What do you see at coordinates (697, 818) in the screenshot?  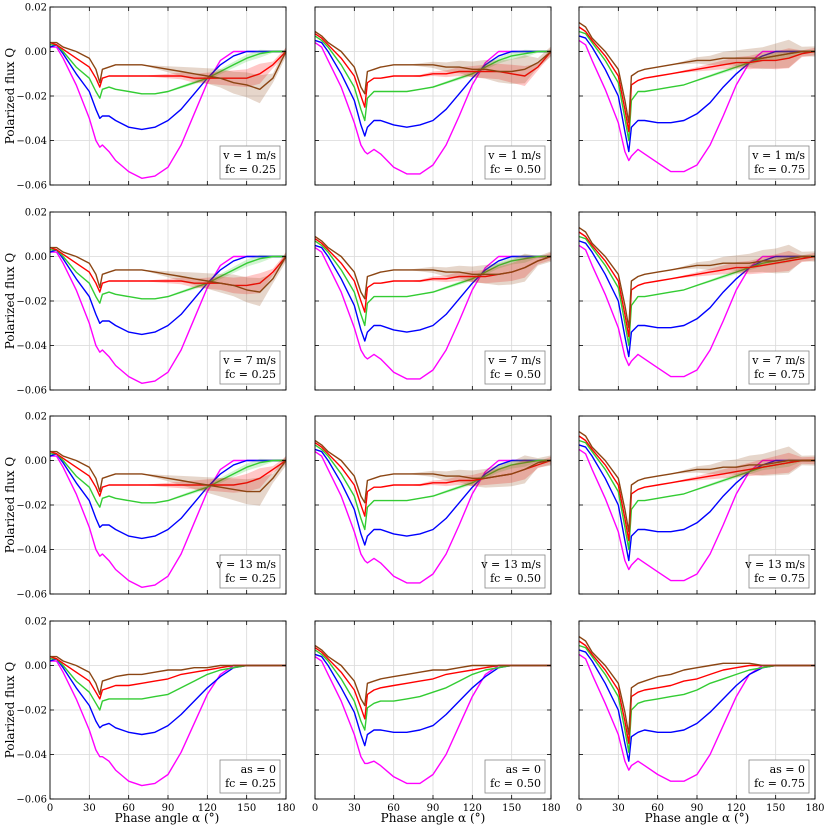 I see `x-axis-label-col-2: Phase angle α (°)` at bounding box center [697, 818].